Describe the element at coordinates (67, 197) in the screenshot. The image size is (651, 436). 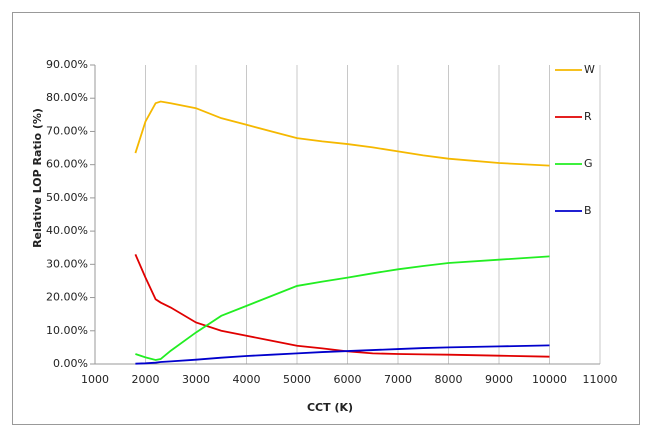
I see `y-tick-label: 50.00%` at that location.